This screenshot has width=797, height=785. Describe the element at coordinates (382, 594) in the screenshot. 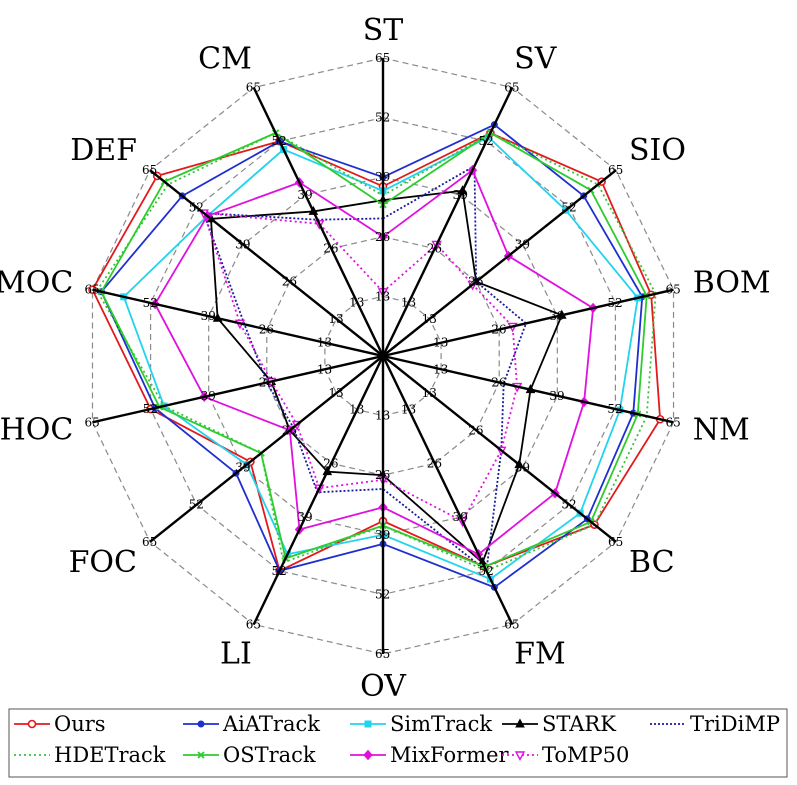

I see `tick-label-ov-52: 52` at that location.